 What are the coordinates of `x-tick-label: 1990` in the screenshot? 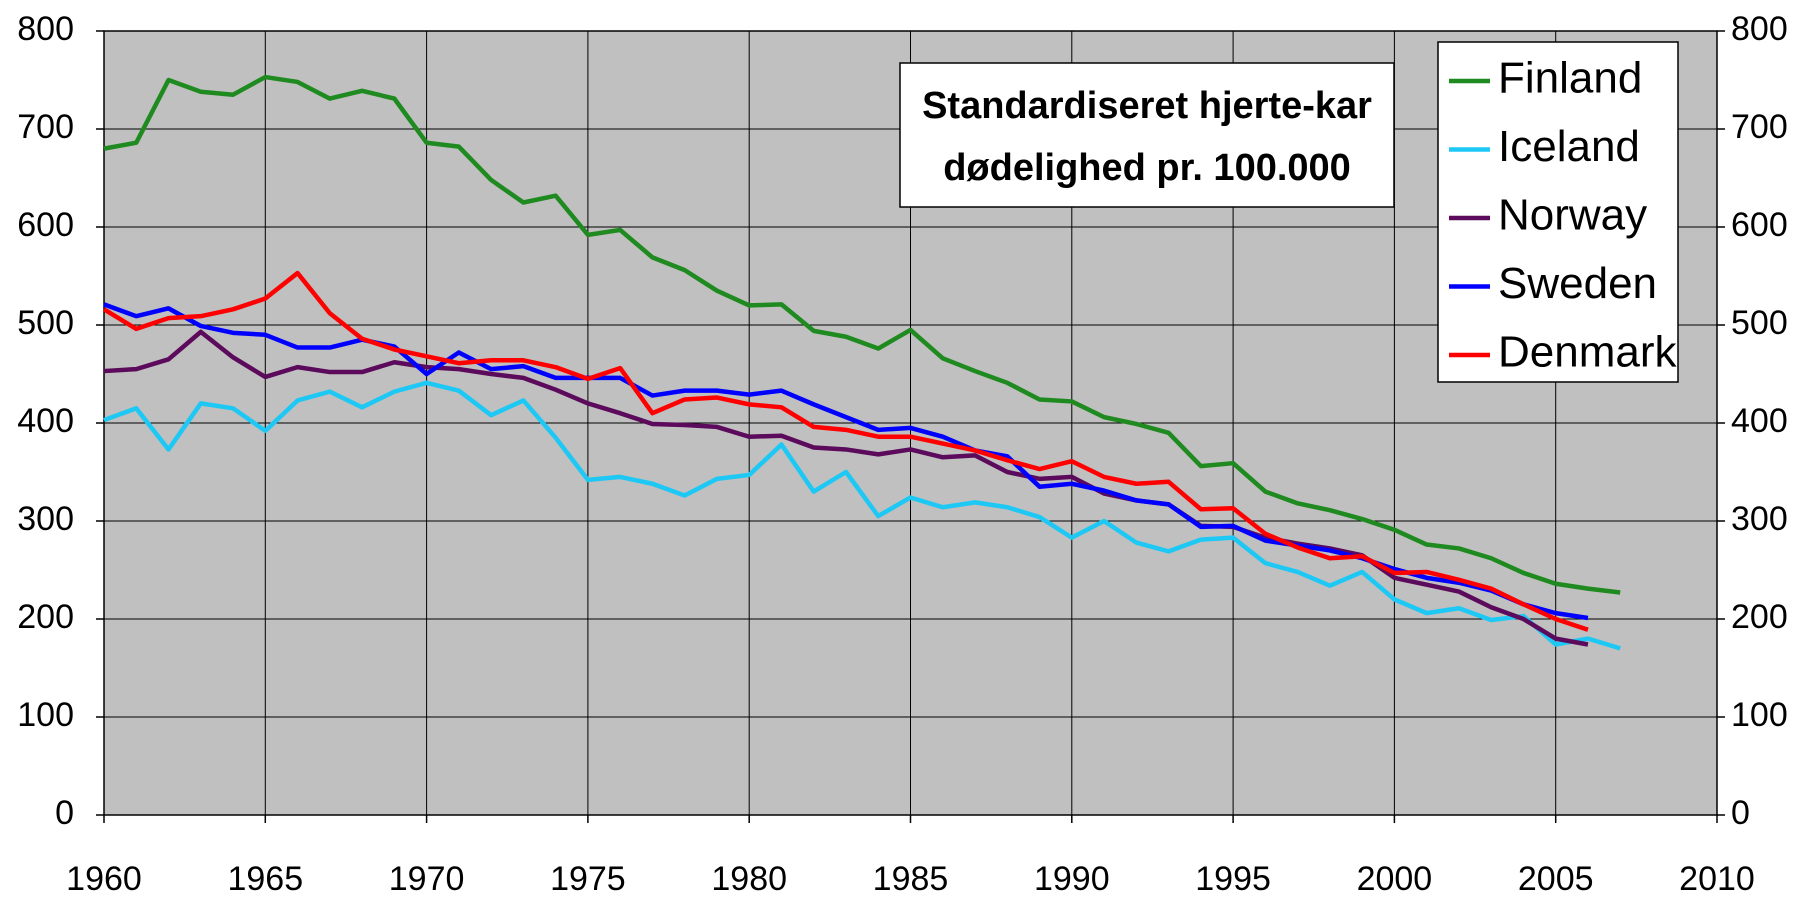 It's located at (1072, 879).